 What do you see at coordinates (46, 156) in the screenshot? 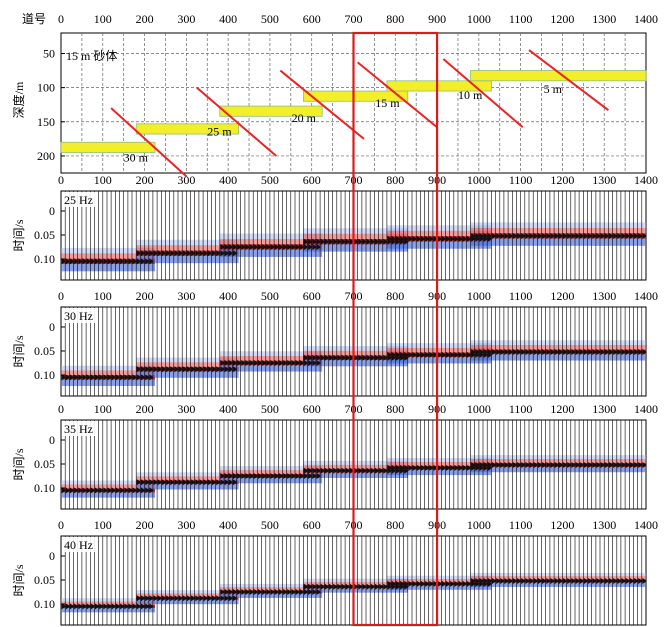
I see `depth-tick-label: 200` at bounding box center [46, 156].